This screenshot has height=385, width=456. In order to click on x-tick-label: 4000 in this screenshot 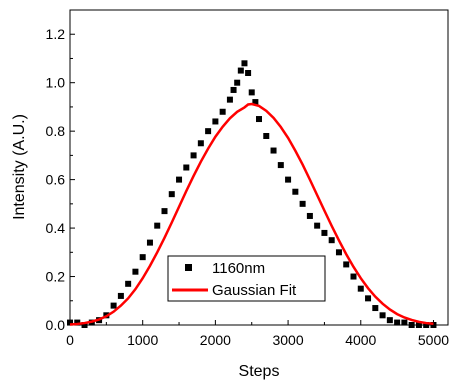, I will do `click(360, 340)`.